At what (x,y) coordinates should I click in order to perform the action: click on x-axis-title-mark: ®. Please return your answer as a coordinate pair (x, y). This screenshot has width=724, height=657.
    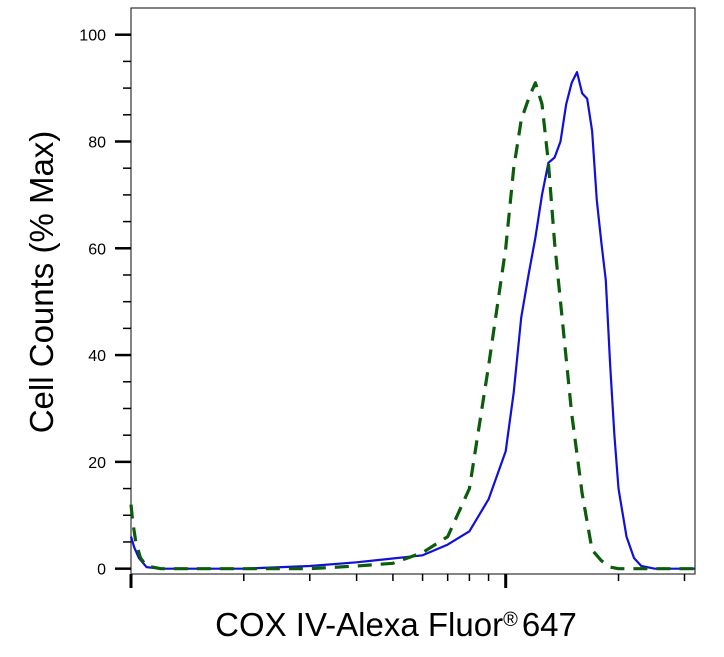
    Looking at the image, I should click on (510, 620).